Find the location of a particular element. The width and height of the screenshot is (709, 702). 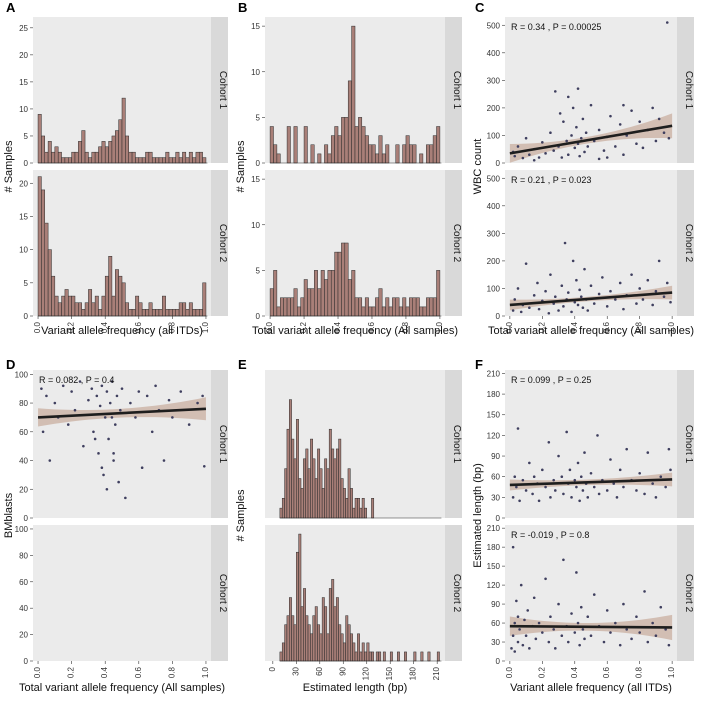

y-tick-label: 60 is located at coordinates (23, 432).